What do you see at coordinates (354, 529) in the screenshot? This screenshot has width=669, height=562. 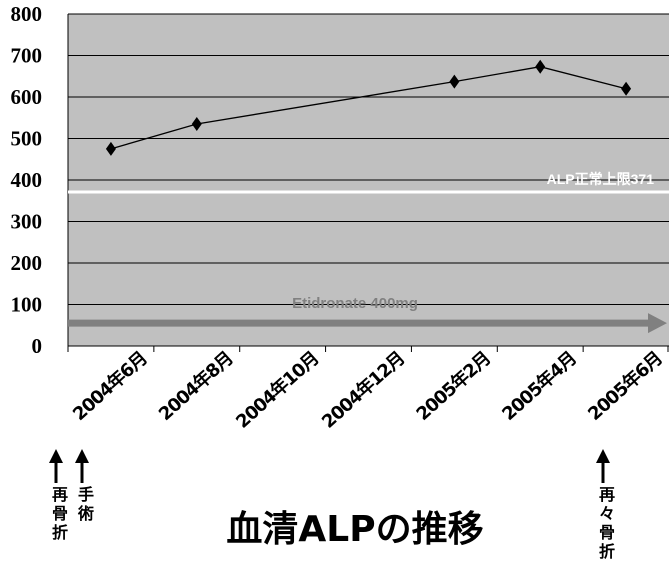 I see `chart-title: 血清ALPの推移` at bounding box center [354, 529].